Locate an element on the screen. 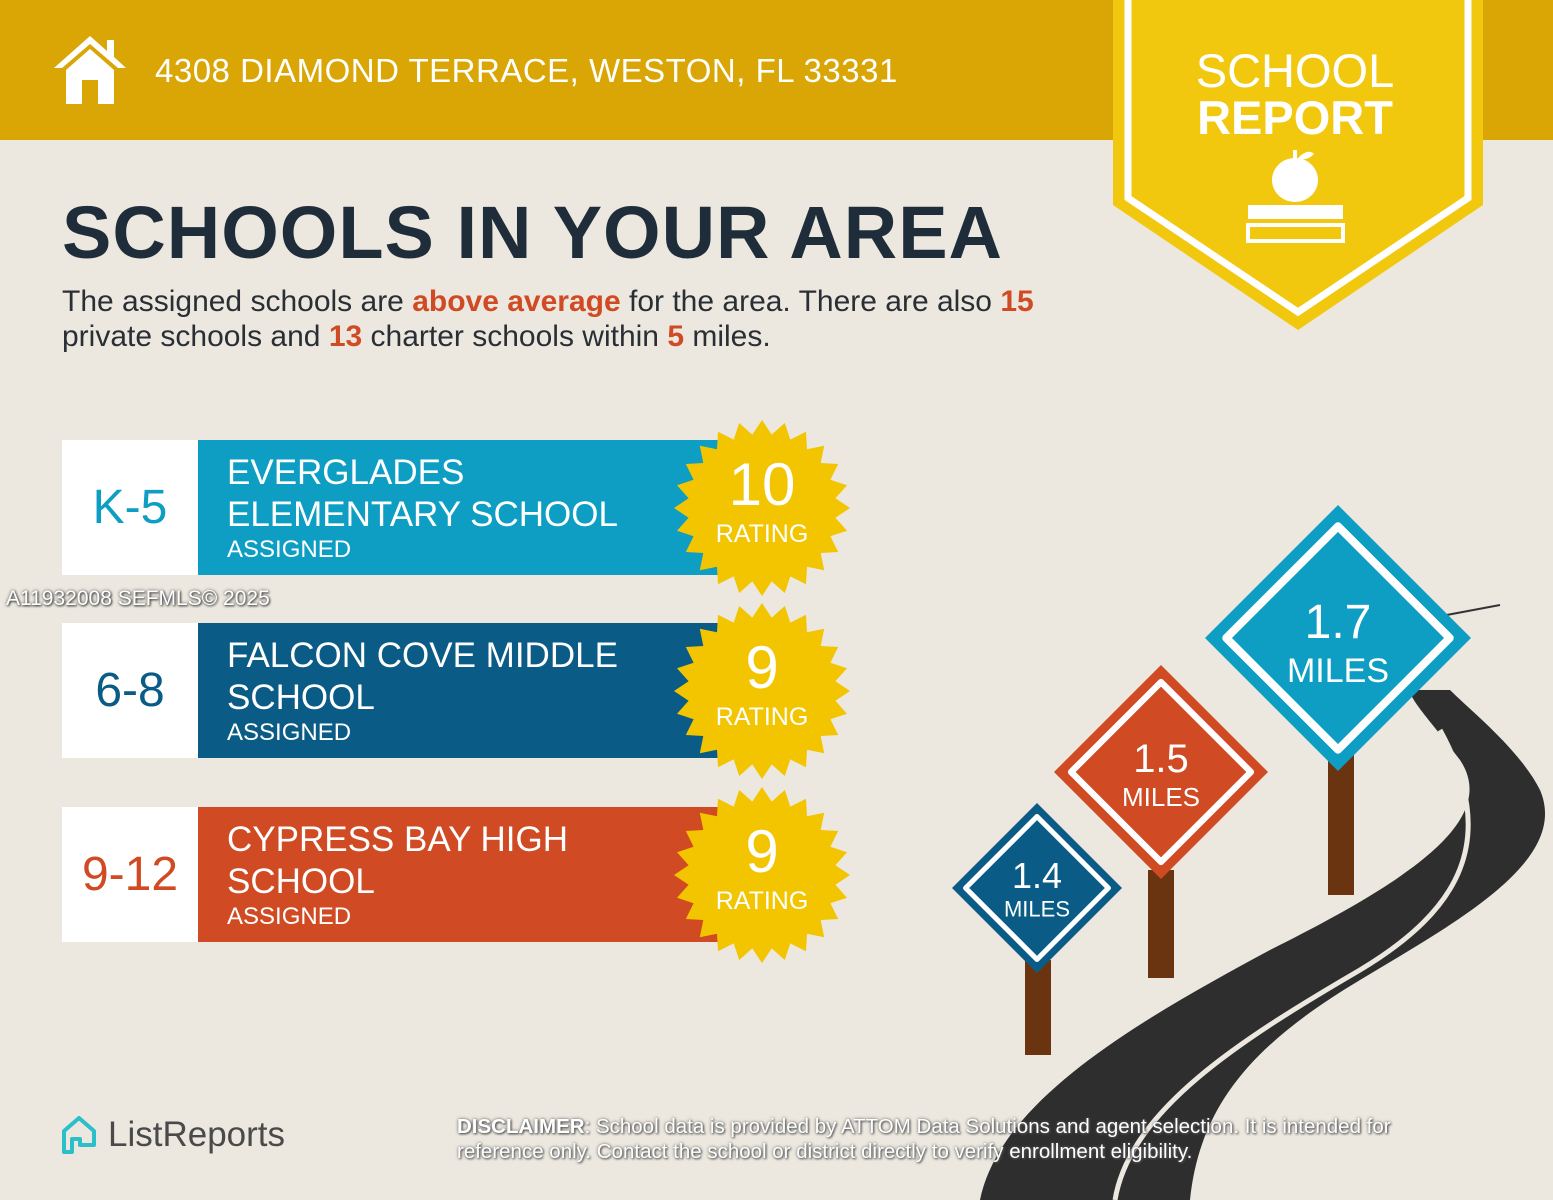  listreports-logo-text: ListReports is located at coordinates (197, 1134).